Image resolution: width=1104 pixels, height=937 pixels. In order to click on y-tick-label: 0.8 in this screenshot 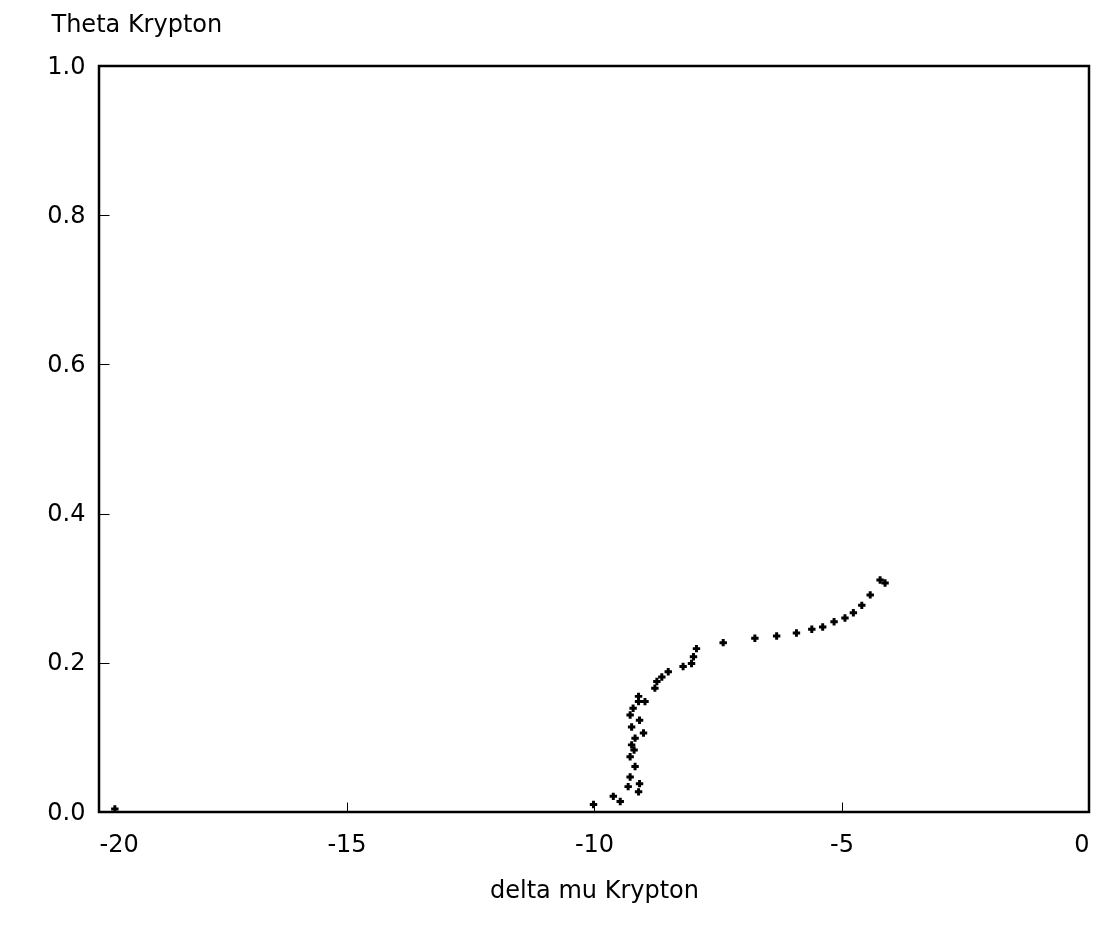, I will do `click(66, 214)`.